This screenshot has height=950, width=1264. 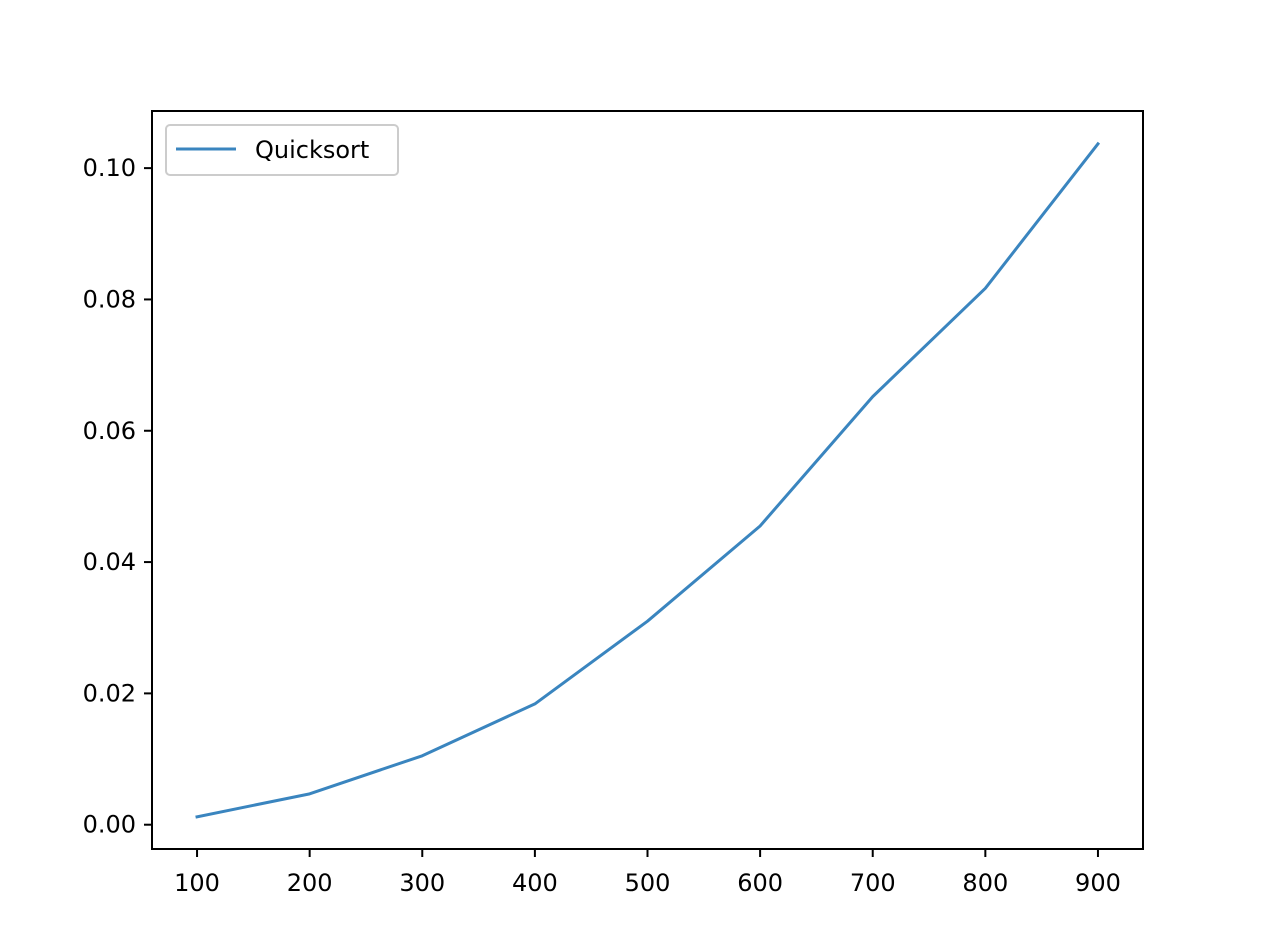 I want to click on legend: Quicksort, so click(x=282, y=150).